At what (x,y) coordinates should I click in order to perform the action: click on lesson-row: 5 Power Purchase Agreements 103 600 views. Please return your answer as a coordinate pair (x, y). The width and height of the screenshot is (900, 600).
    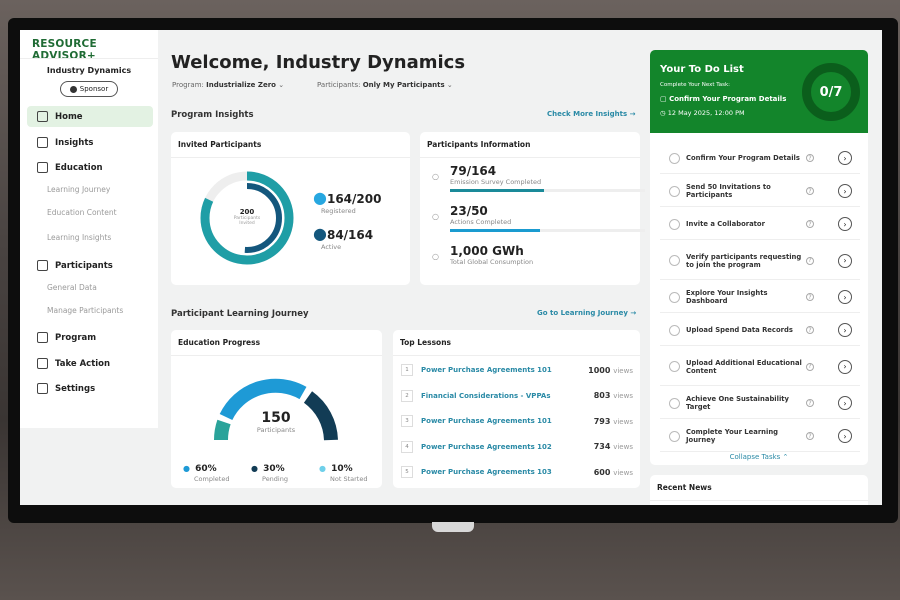
    Looking at the image, I should click on (517, 472).